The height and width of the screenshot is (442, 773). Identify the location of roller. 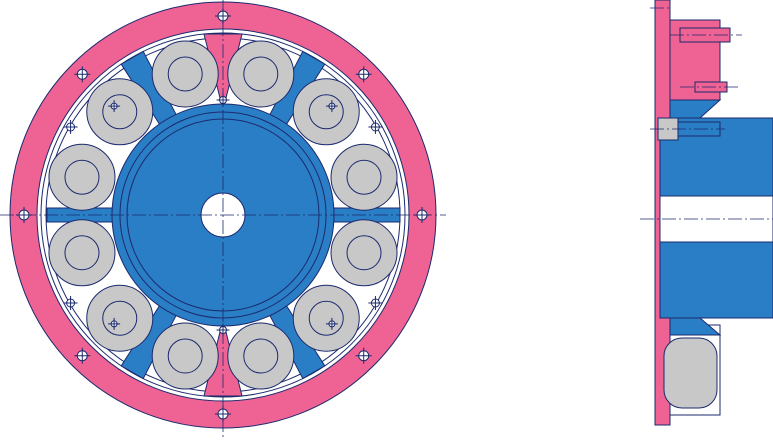
(690, 373).